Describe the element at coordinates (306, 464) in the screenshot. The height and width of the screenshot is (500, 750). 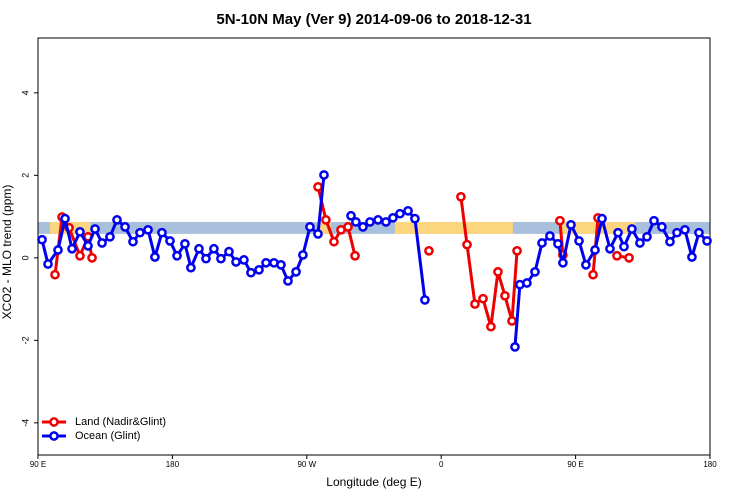
I see `x-tick-label: 90 W` at that location.